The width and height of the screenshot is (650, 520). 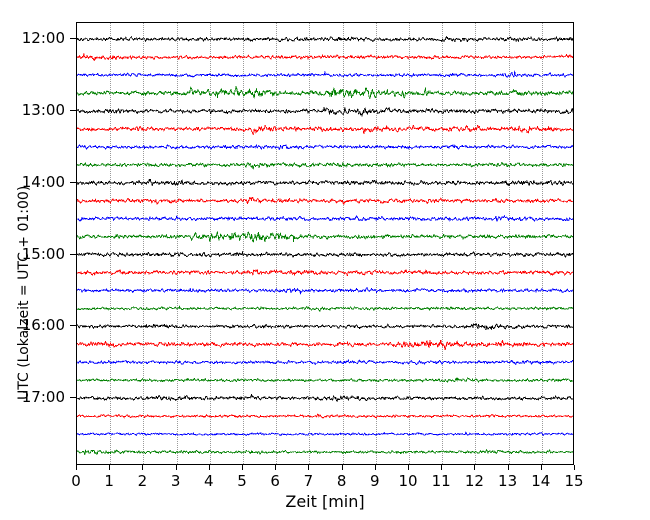 What do you see at coordinates (474, 481) in the screenshot?
I see `x-tick-label: 12` at bounding box center [474, 481].